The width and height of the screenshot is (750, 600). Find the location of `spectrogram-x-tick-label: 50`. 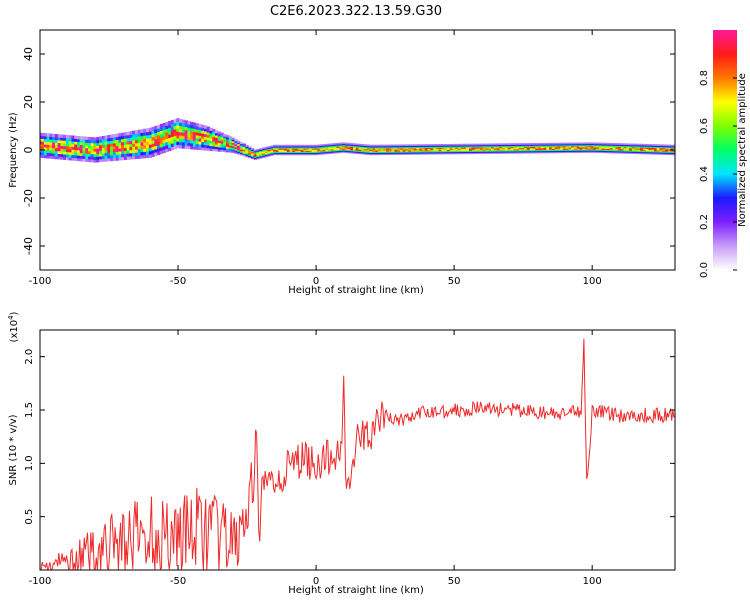

spectrogram-x-tick-label: 50 is located at coordinates (454, 281).